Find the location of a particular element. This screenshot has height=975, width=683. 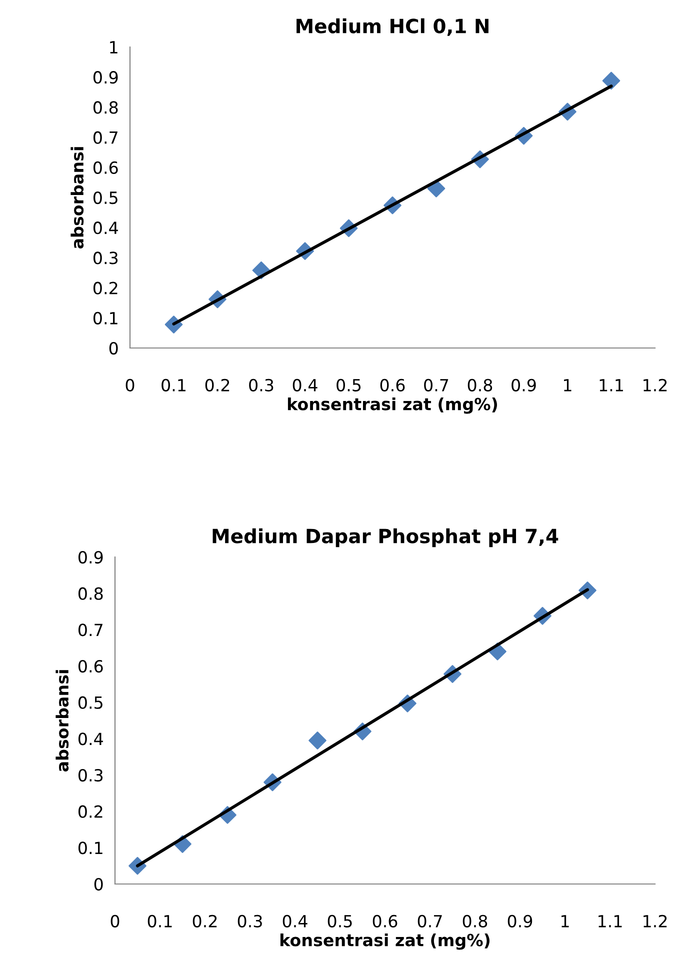

chart-title: Medium Dapar Phosphat pH 7,4 is located at coordinates (385, 538).